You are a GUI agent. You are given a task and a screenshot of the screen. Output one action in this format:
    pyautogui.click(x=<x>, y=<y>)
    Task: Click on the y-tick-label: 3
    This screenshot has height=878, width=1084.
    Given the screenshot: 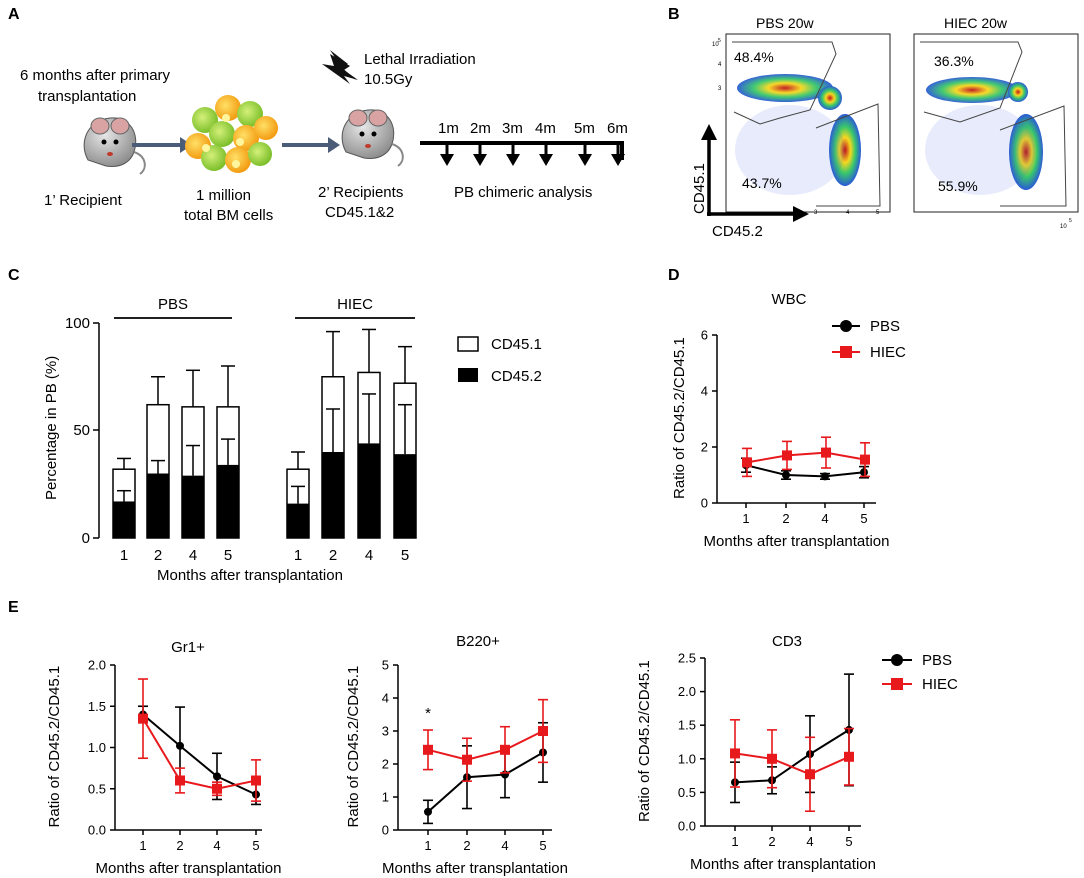 What is the action you would take?
    pyautogui.click(x=385, y=731)
    